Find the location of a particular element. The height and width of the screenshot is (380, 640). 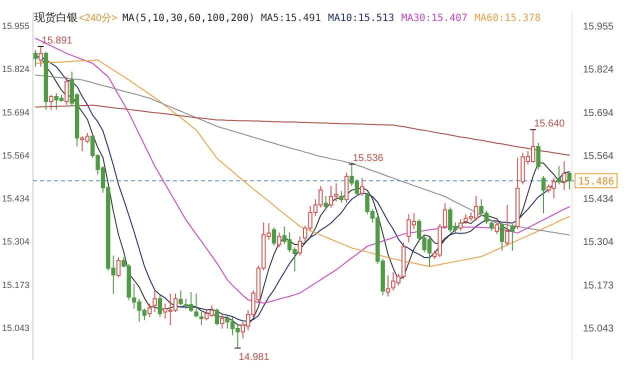

text: MA10:15.513 is located at coordinates (361, 18).